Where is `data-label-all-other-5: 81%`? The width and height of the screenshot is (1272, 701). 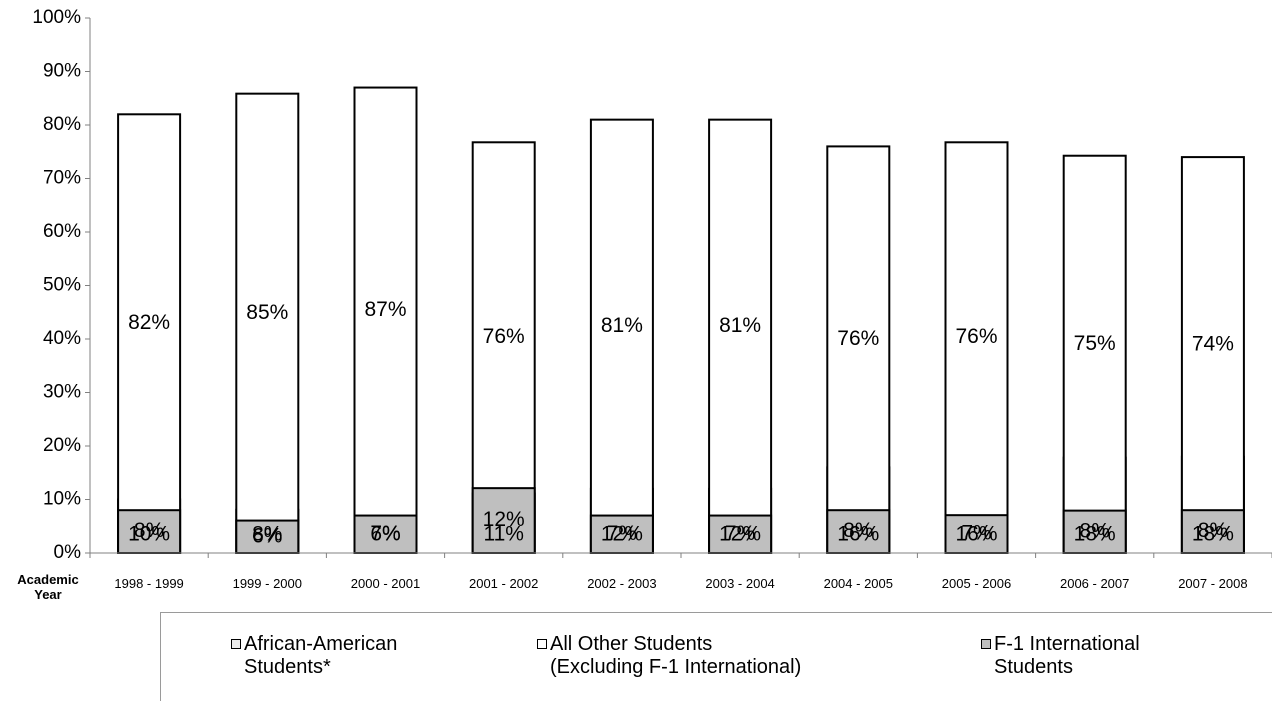 data-label-all-other-5: 81% is located at coordinates (622, 325).